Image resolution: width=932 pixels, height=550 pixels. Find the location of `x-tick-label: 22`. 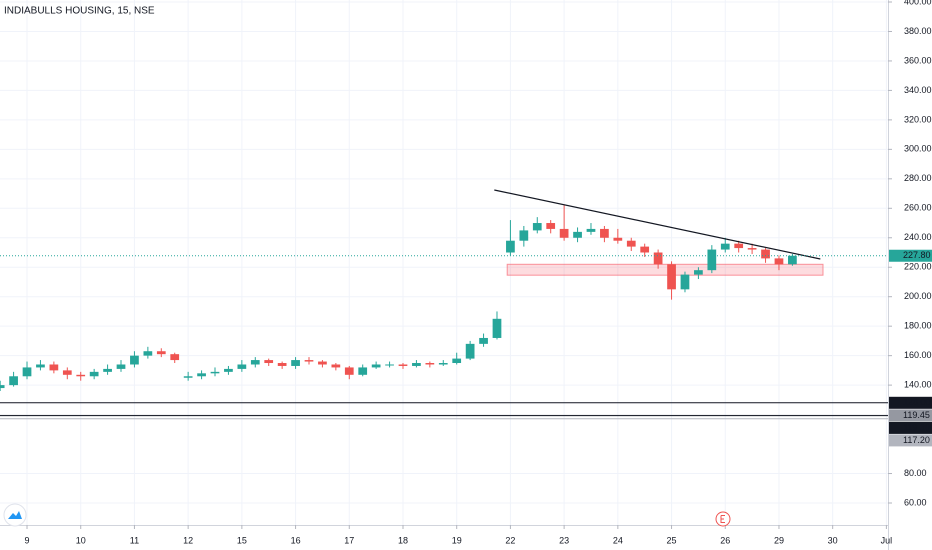

x-tick-label: 22 is located at coordinates (510, 540).